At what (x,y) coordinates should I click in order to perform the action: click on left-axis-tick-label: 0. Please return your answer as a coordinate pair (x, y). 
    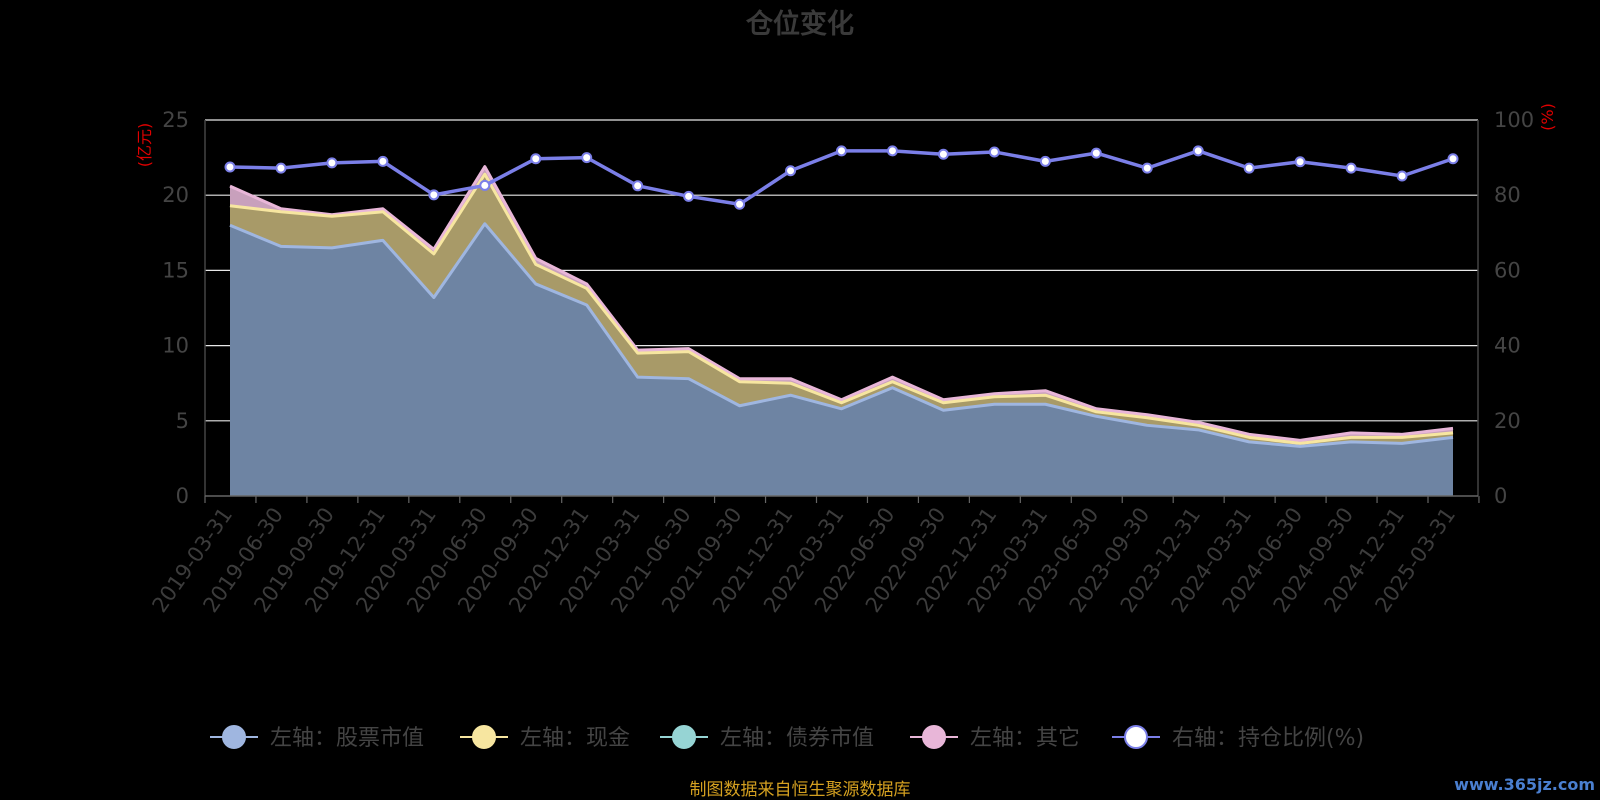
    Looking at the image, I should click on (182, 496).